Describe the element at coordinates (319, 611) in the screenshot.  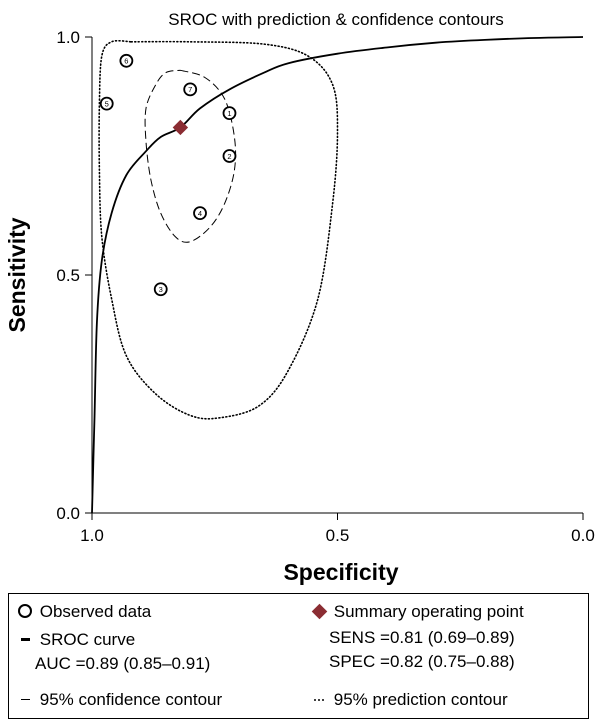
I see `summary-point-icon` at that location.